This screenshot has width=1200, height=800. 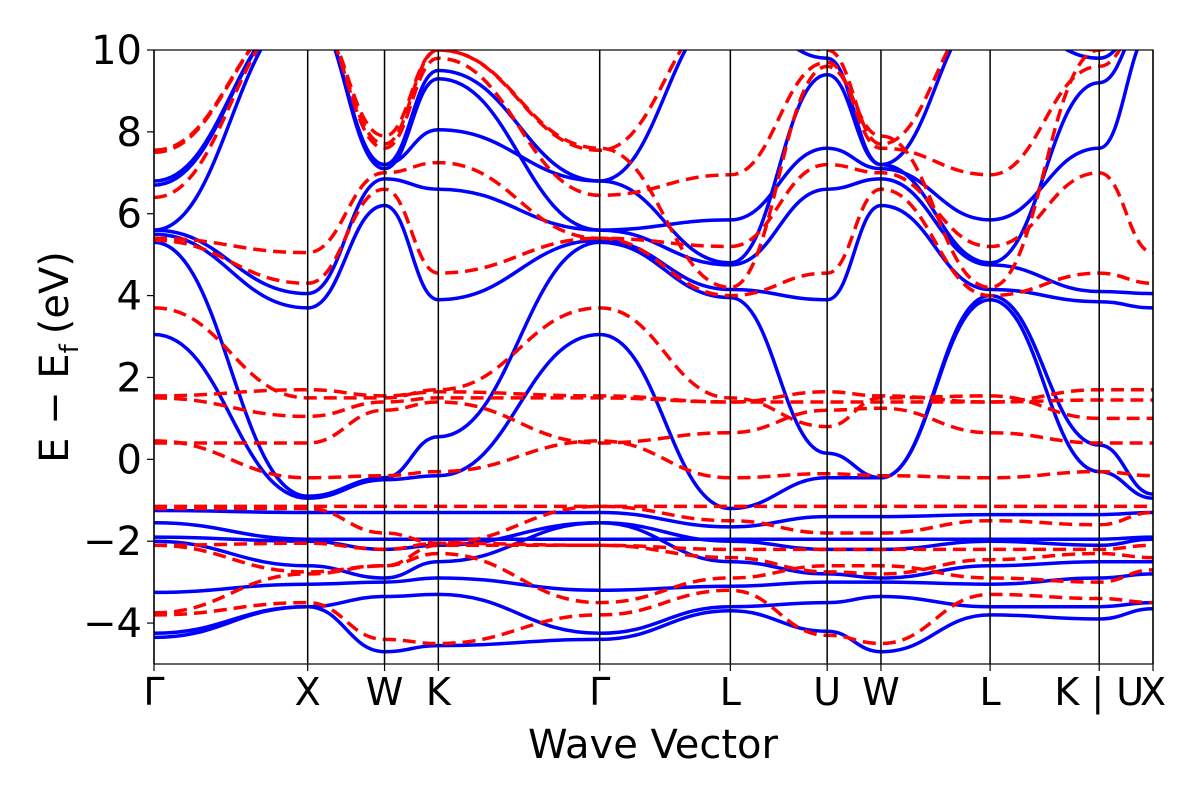 I want to click on y-tick-label-7: 10, so click(x=116, y=51).